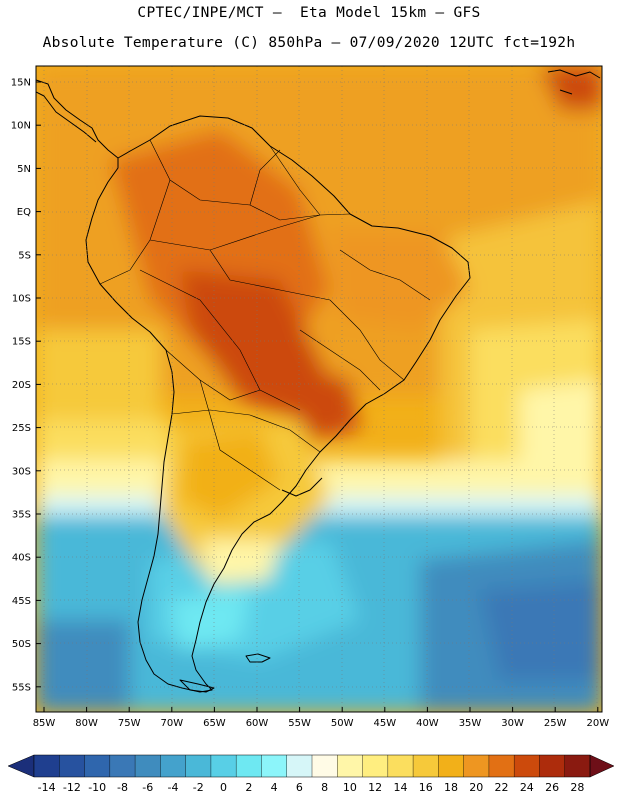  I want to click on lon-tick-label: 40W, so click(427, 723).